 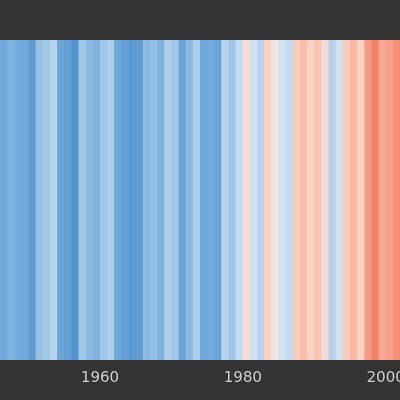 What do you see at coordinates (339, 200) in the screenshot?
I see `stripe-1993` at bounding box center [339, 200].